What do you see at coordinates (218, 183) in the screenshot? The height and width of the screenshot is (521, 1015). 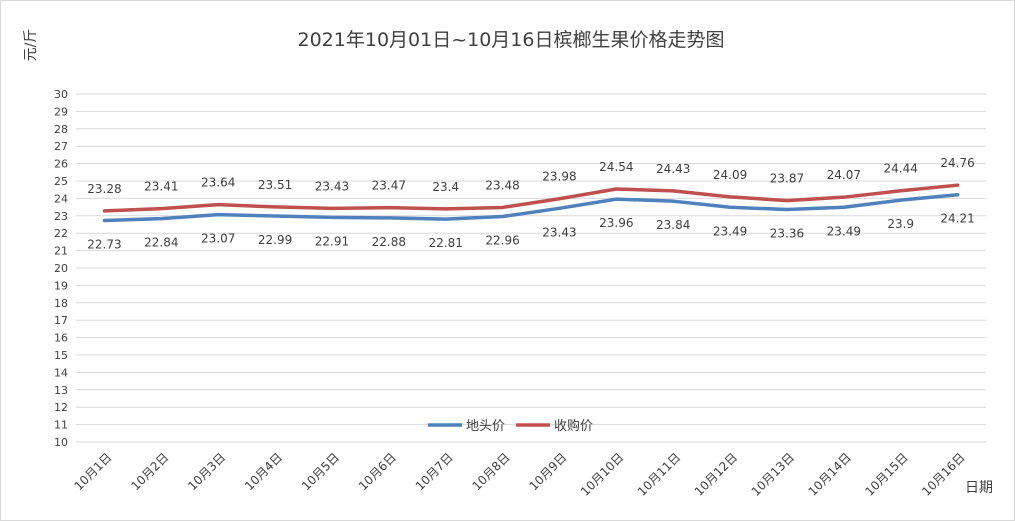 I see `data-label: 23.64` at bounding box center [218, 183].